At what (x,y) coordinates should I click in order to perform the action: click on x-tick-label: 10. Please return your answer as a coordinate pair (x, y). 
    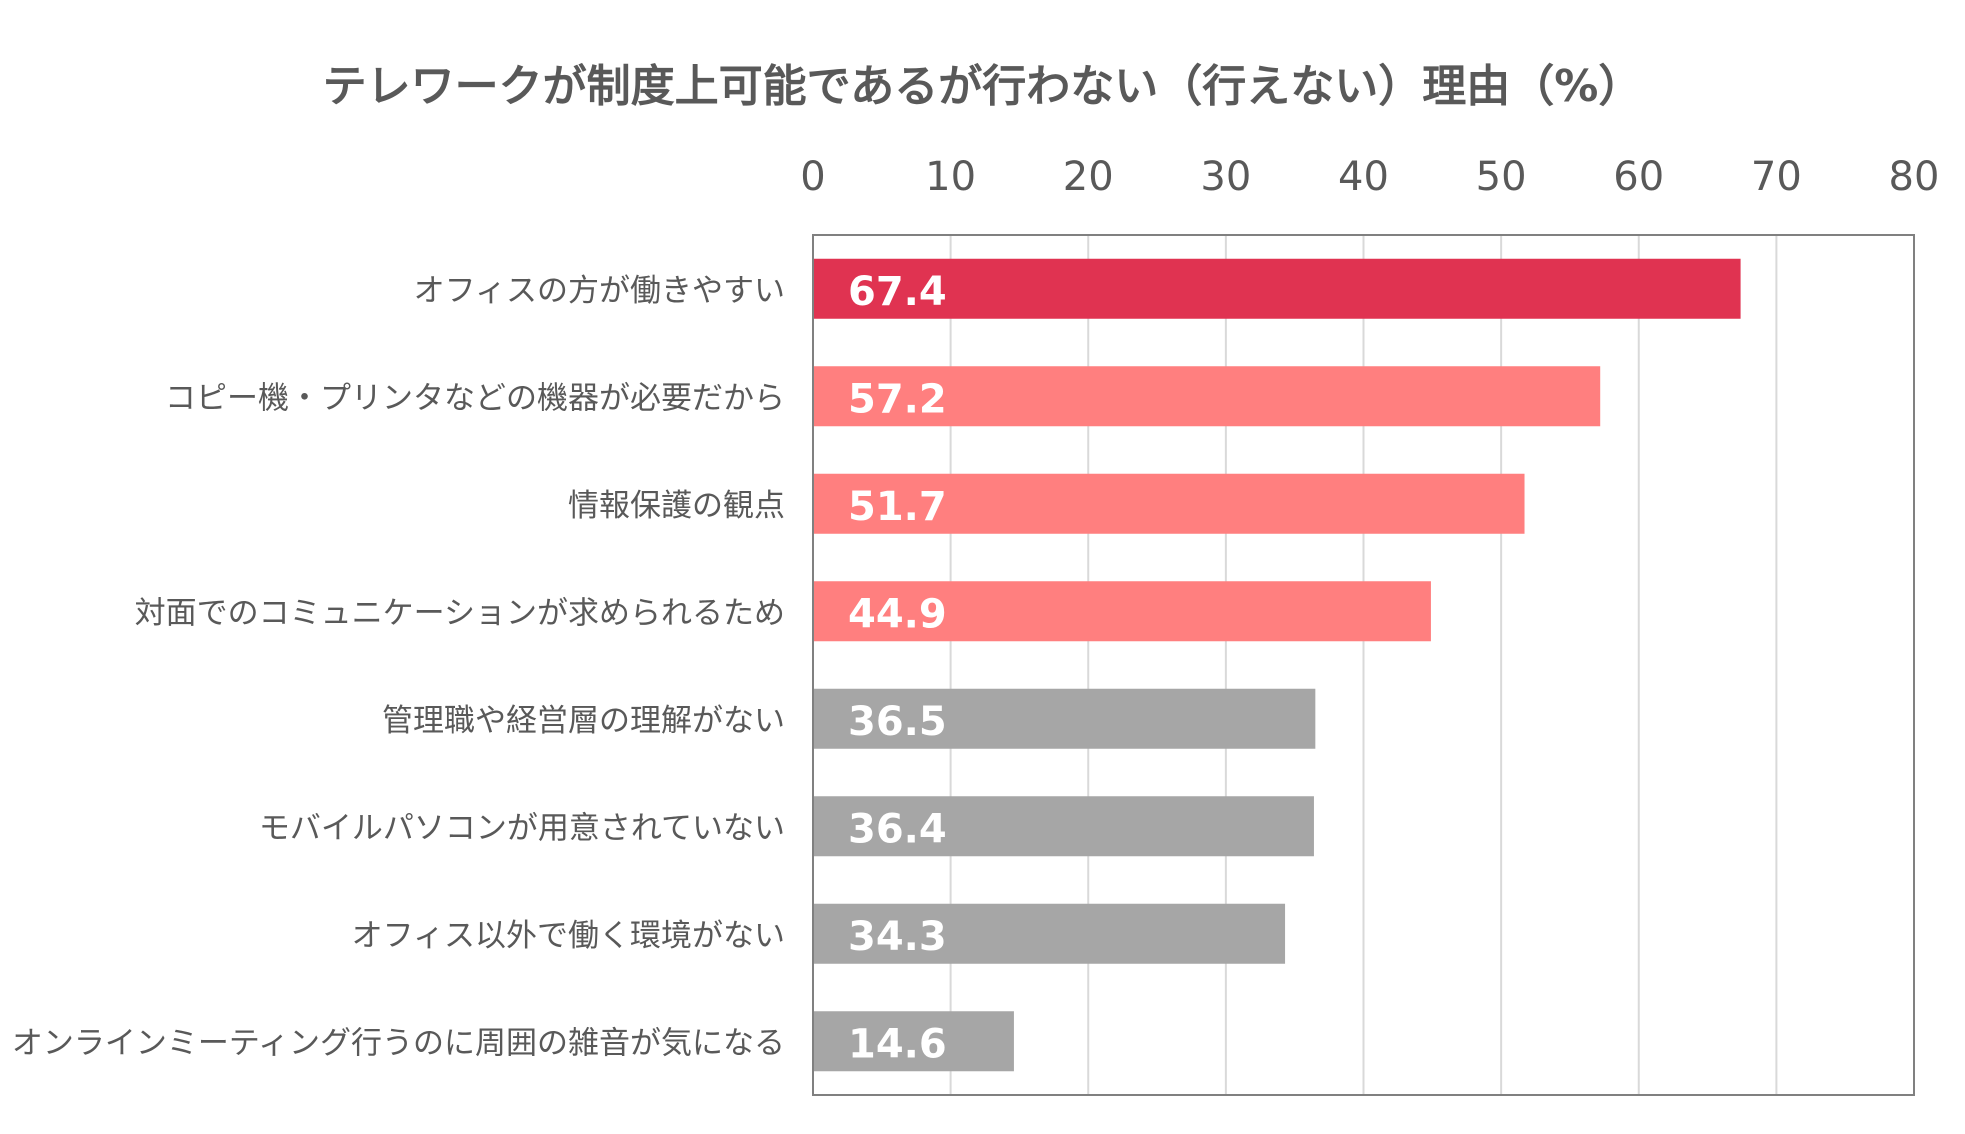
    Looking at the image, I should click on (950, 177).